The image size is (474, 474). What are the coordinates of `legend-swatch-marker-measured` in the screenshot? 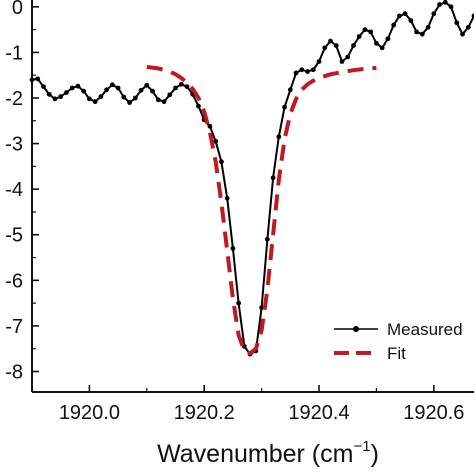 It's located at (356, 329).